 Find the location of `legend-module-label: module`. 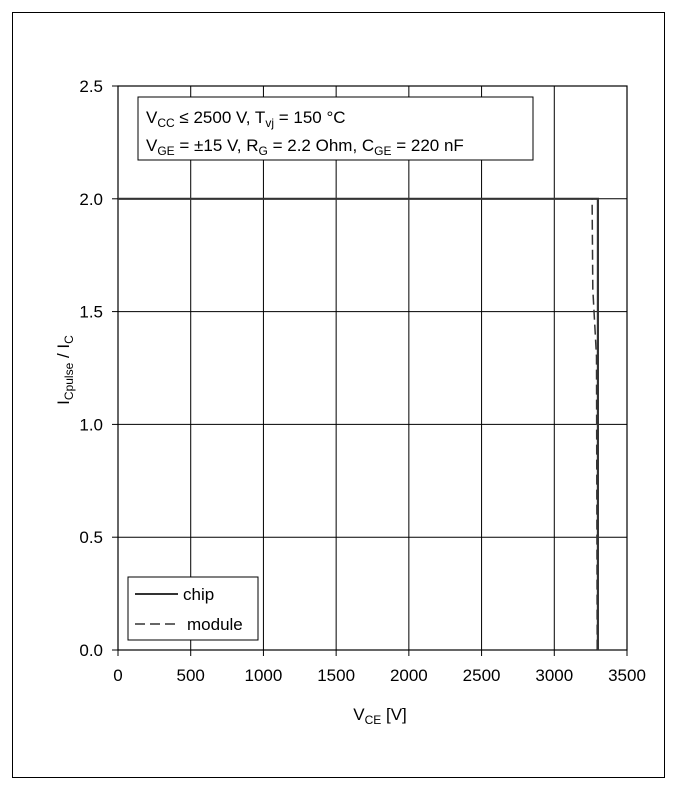

legend-module-label: module is located at coordinates (215, 624).